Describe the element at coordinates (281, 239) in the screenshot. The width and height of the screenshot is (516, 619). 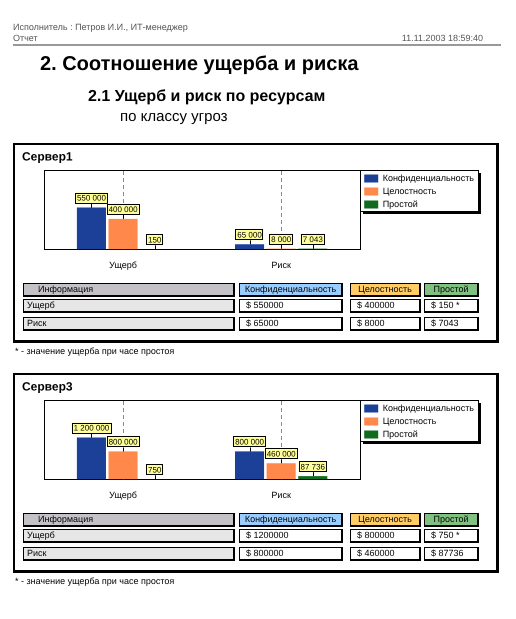
I see `data-label: 8 000` at that location.